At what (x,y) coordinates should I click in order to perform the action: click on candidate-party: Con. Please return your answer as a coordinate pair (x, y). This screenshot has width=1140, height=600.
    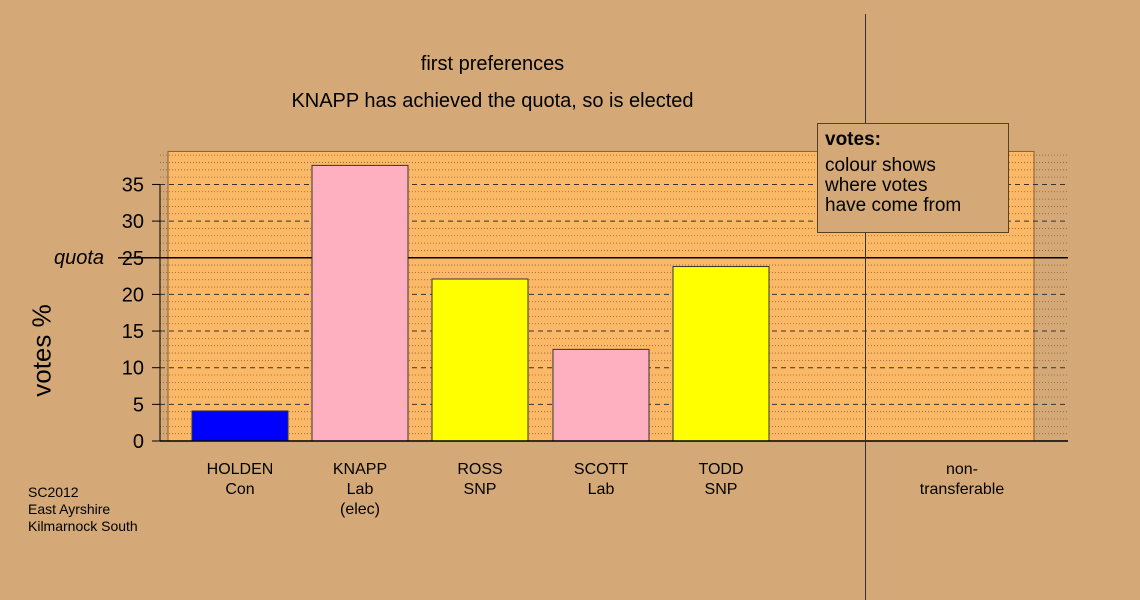
    Looking at the image, I should click on (240, 489).